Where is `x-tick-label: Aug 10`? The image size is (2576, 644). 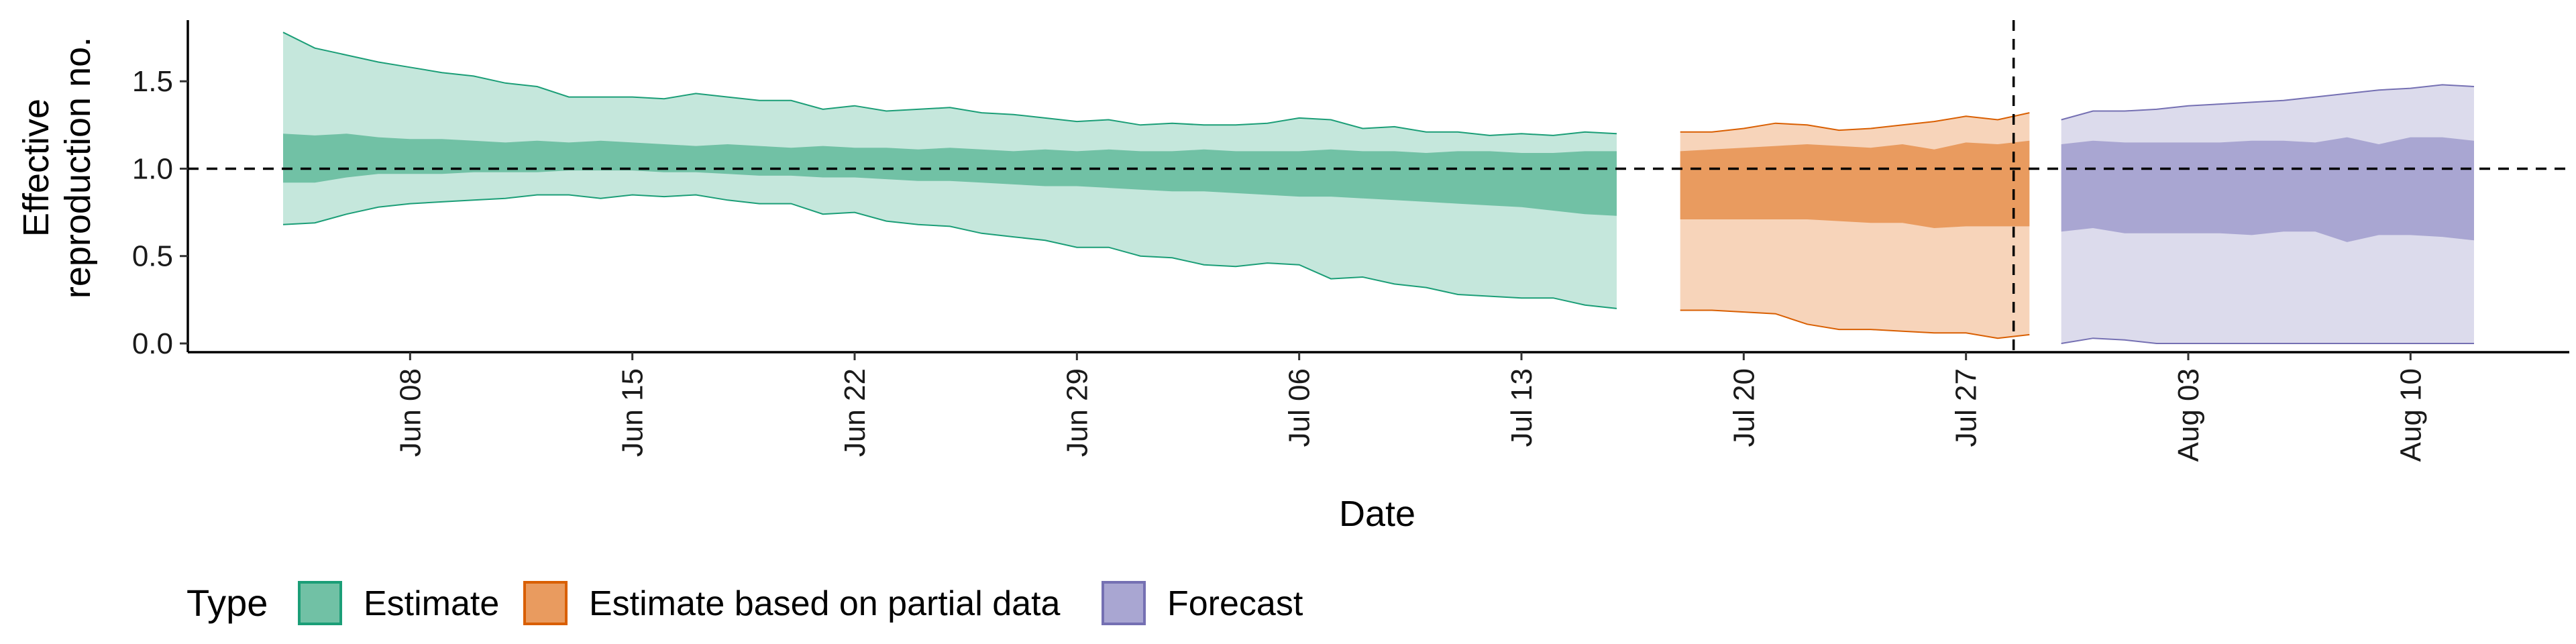
x-tick-label: Aug 10 is located at coordinates (2410, 415).